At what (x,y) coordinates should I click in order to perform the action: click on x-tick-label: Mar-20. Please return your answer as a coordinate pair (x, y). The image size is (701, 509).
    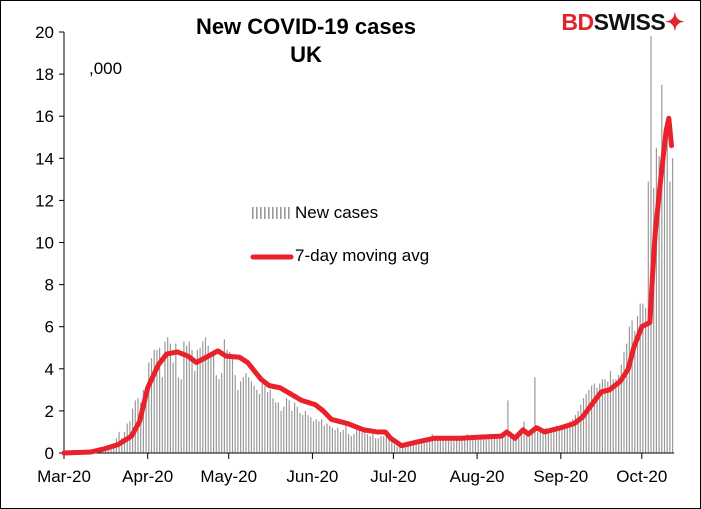
    Looking at the image, I should click on (64, 476).